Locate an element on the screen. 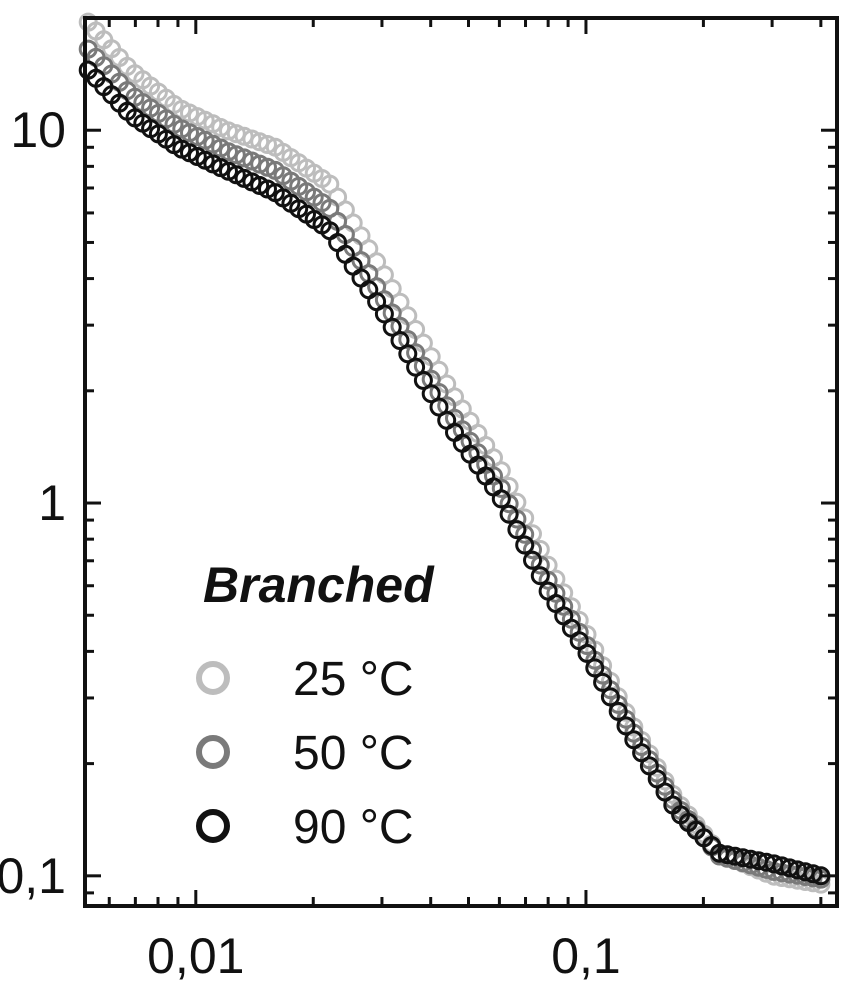  legend-entry-label: 25 °C is located at coordinates (353, 679).